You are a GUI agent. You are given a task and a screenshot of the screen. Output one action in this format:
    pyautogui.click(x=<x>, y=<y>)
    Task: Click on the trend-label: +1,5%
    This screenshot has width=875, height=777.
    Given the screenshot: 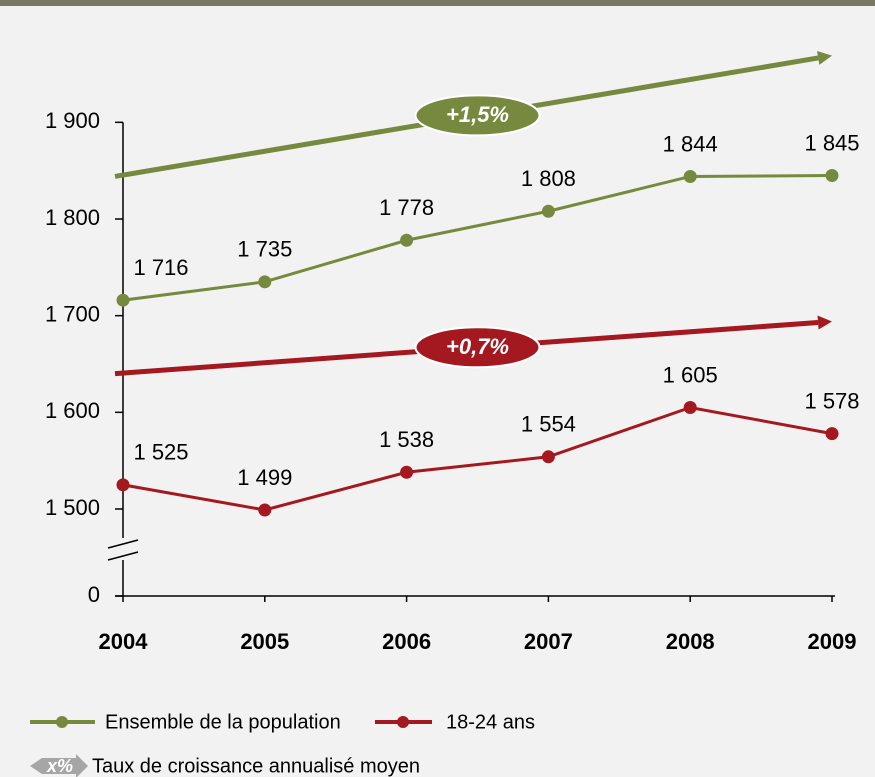 What is the action you would take?
    pyautogui.click(x=477, y=114)
    